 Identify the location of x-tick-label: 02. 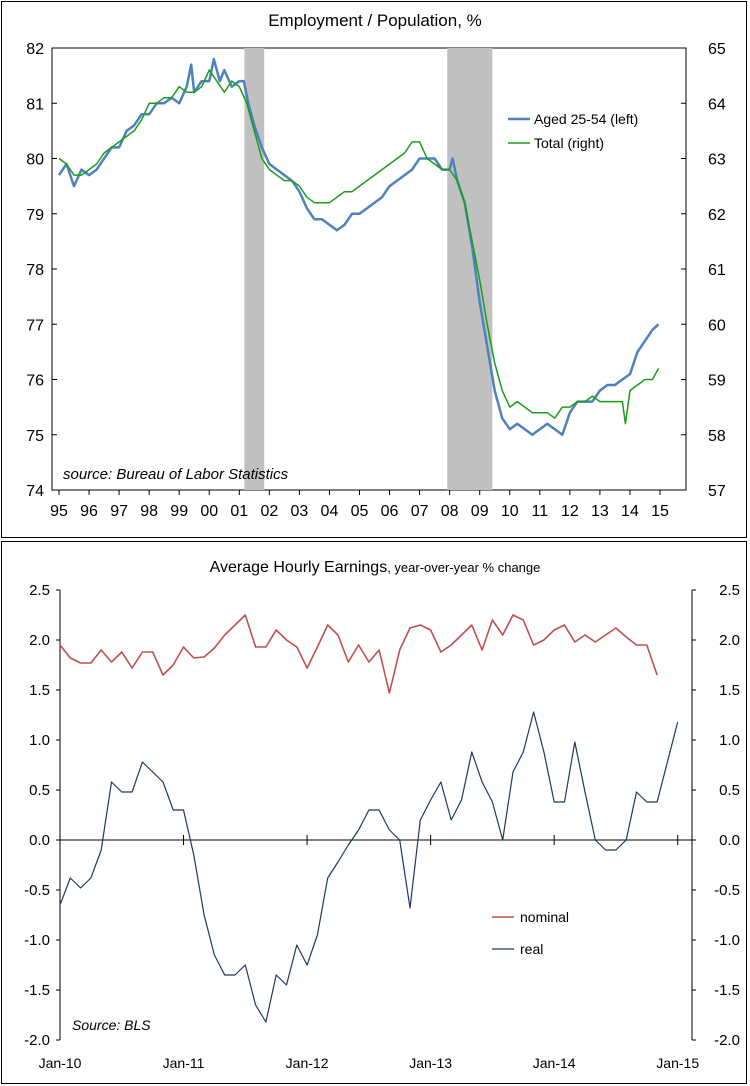
(269, 511).